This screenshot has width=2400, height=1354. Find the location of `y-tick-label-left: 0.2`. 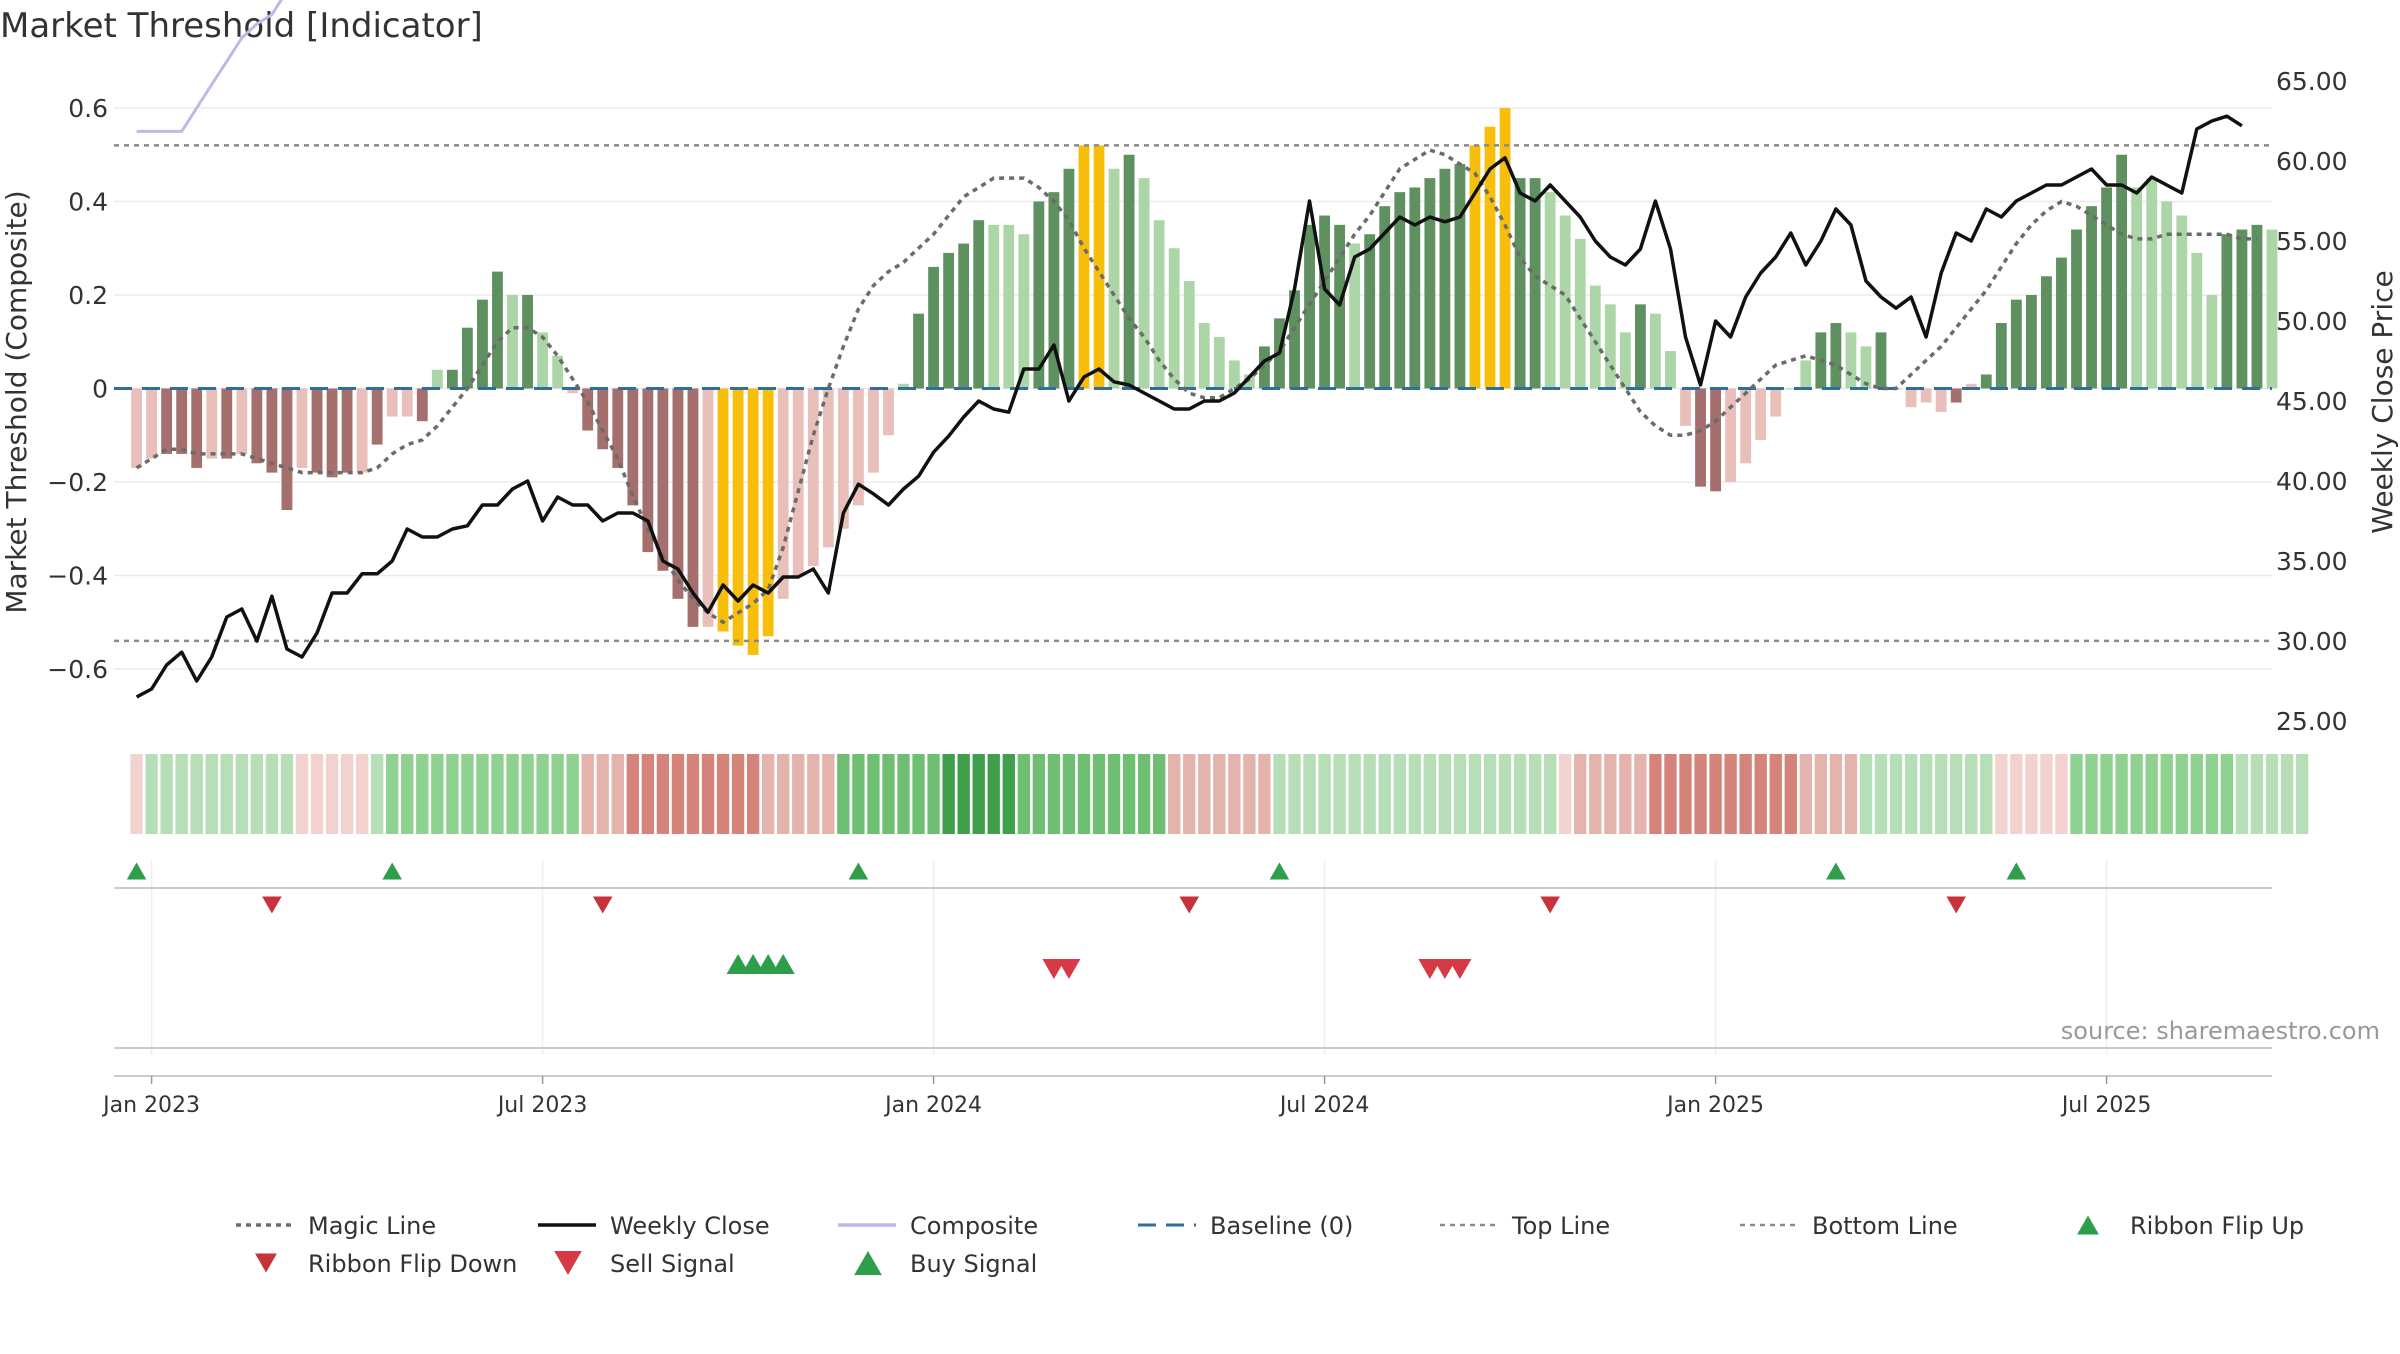

y-tick-label-left: 0.2 is located at coordinates (88, 295).